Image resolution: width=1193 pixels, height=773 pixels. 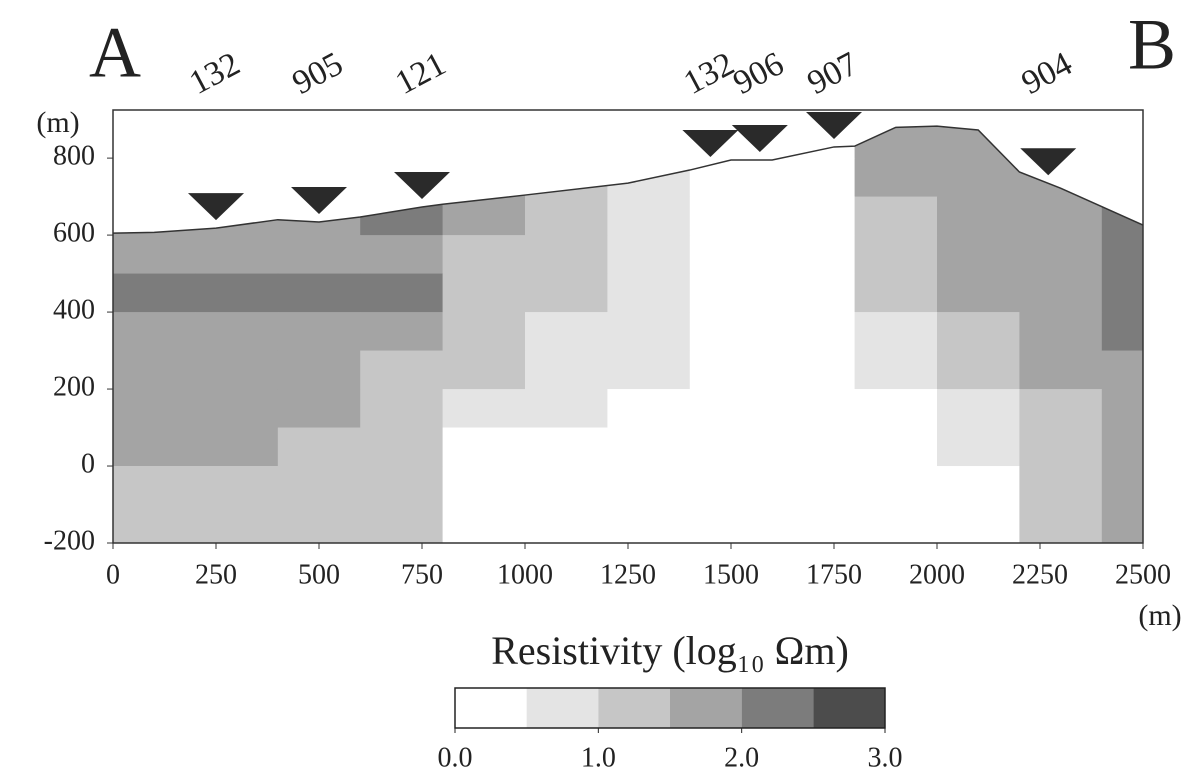 What do you see at coordinates (74, 233) in the screenshot?
I see `y-tick-label: 600` at bounding box center [74, 233].